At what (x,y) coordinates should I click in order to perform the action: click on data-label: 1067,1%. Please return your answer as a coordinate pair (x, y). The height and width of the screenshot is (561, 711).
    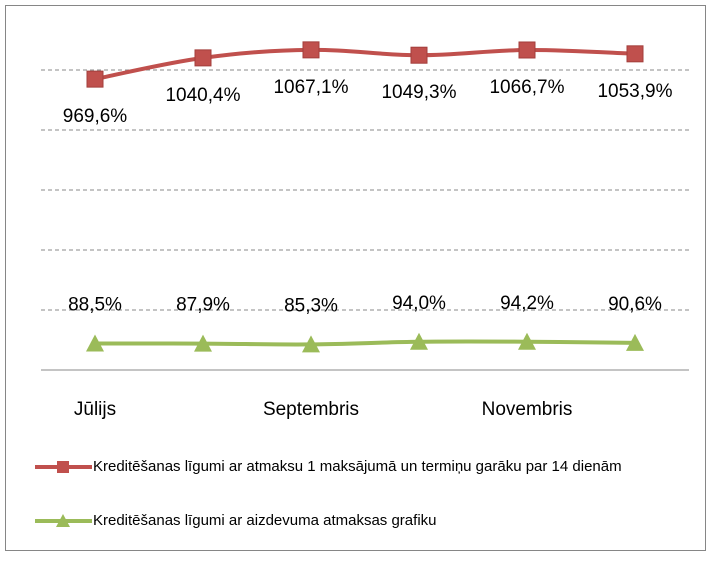
    Looking at the image, I should click on (310, 87).